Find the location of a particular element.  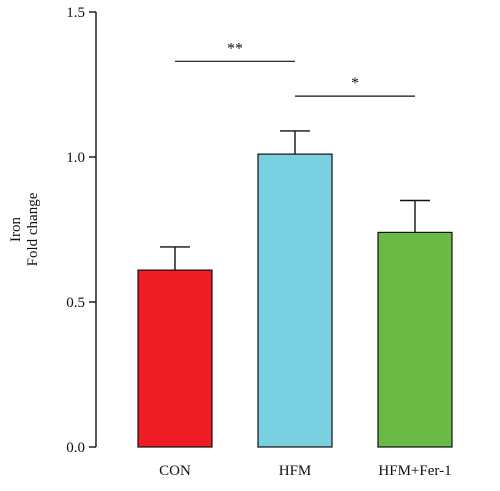

x-tick-label: CON is located at coordinates (175, 471).